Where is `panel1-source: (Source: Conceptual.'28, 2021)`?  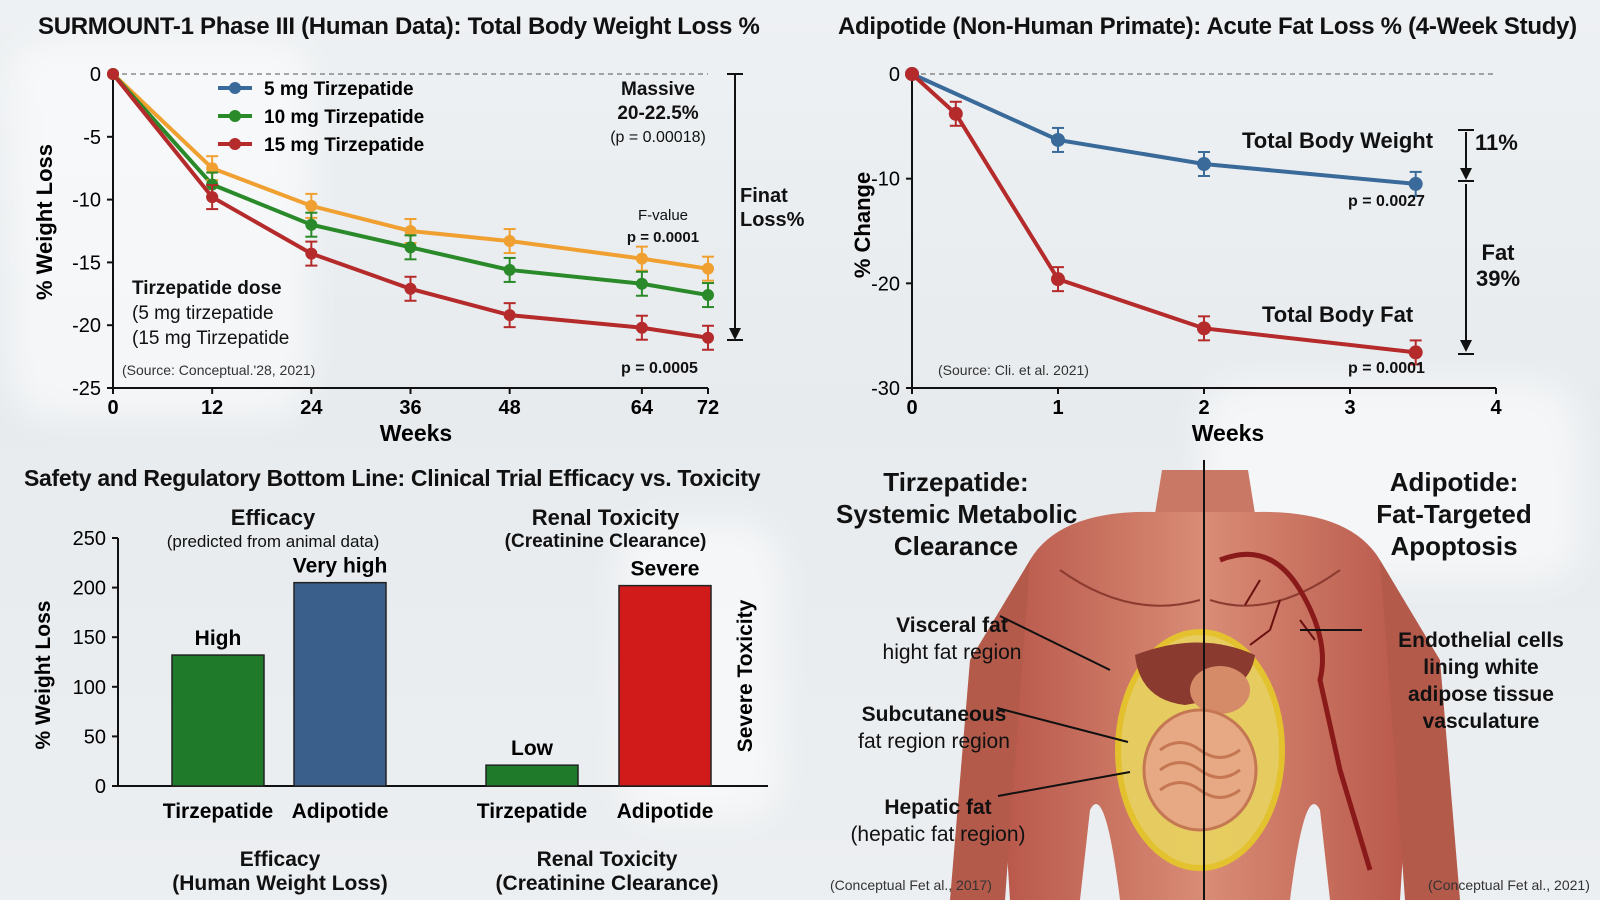
panel1-source: (Source: Conceptual.'28, 2021) is located at coordinates (219, 370).